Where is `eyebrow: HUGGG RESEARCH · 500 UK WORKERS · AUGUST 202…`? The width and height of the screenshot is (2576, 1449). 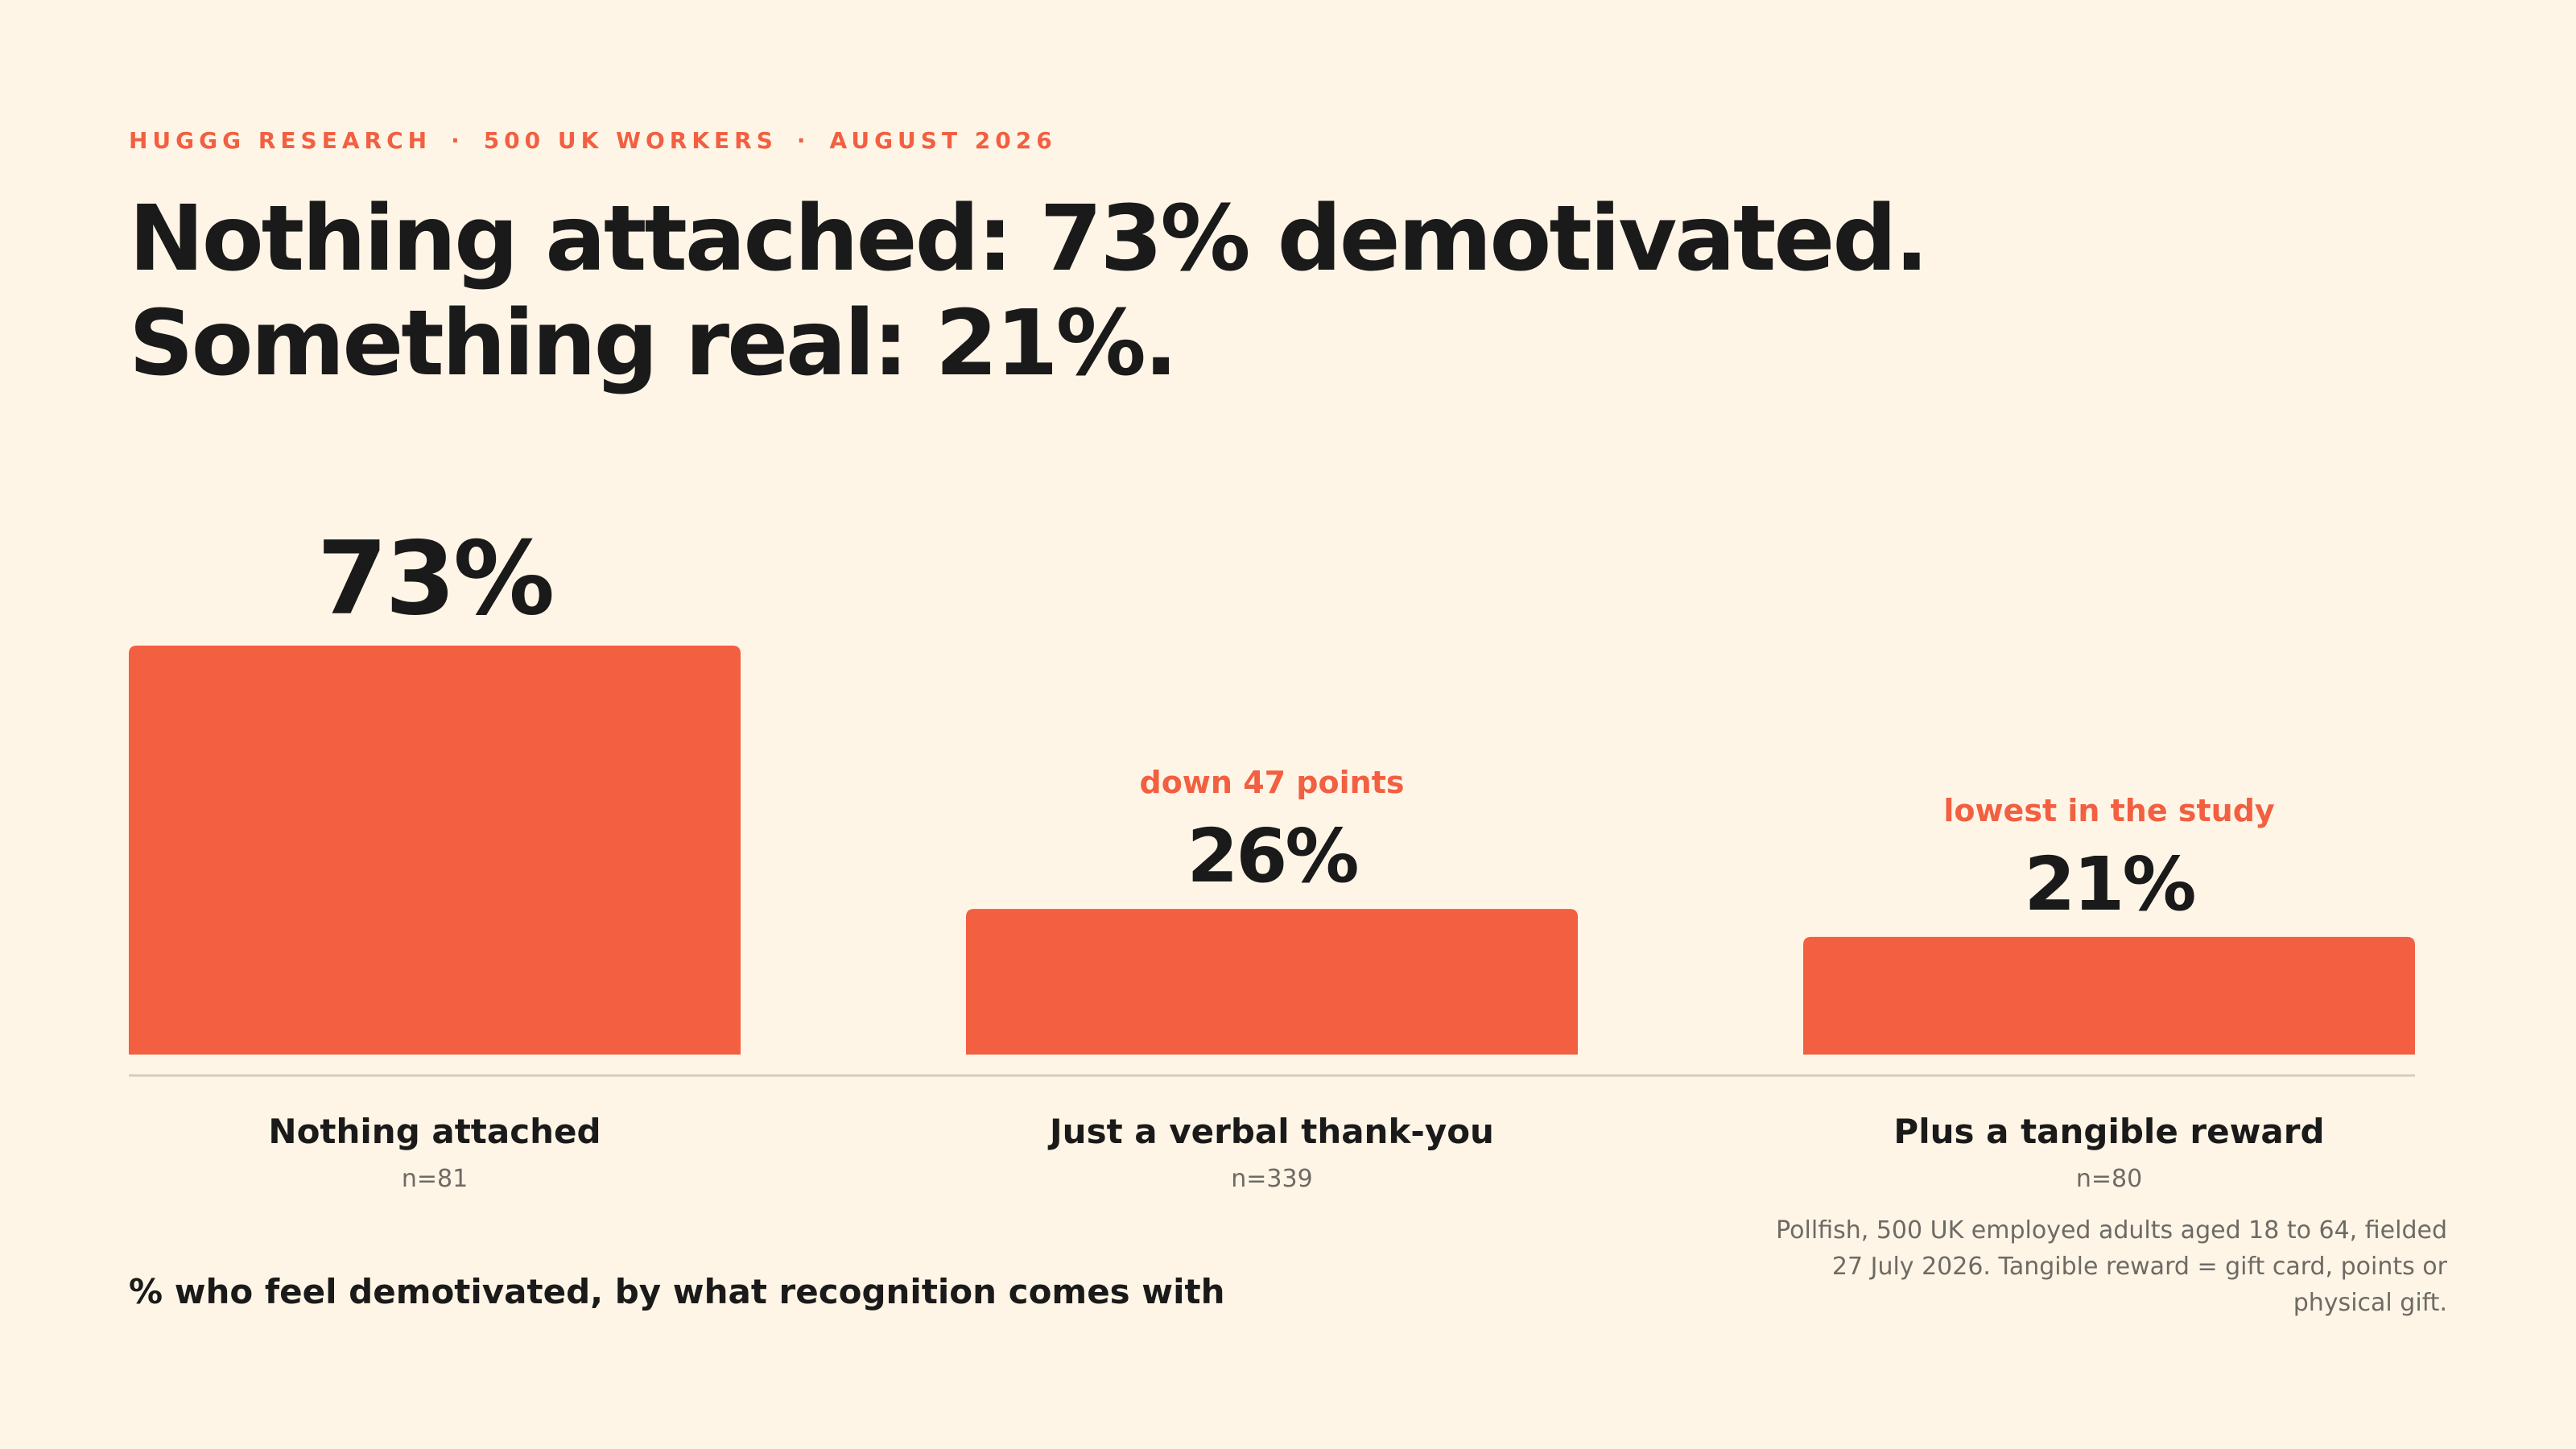
eyebrow: HUGGG RESEARCH · 500 UK WORKERS · AUGUST 202… is located at coordinates (593, 140).